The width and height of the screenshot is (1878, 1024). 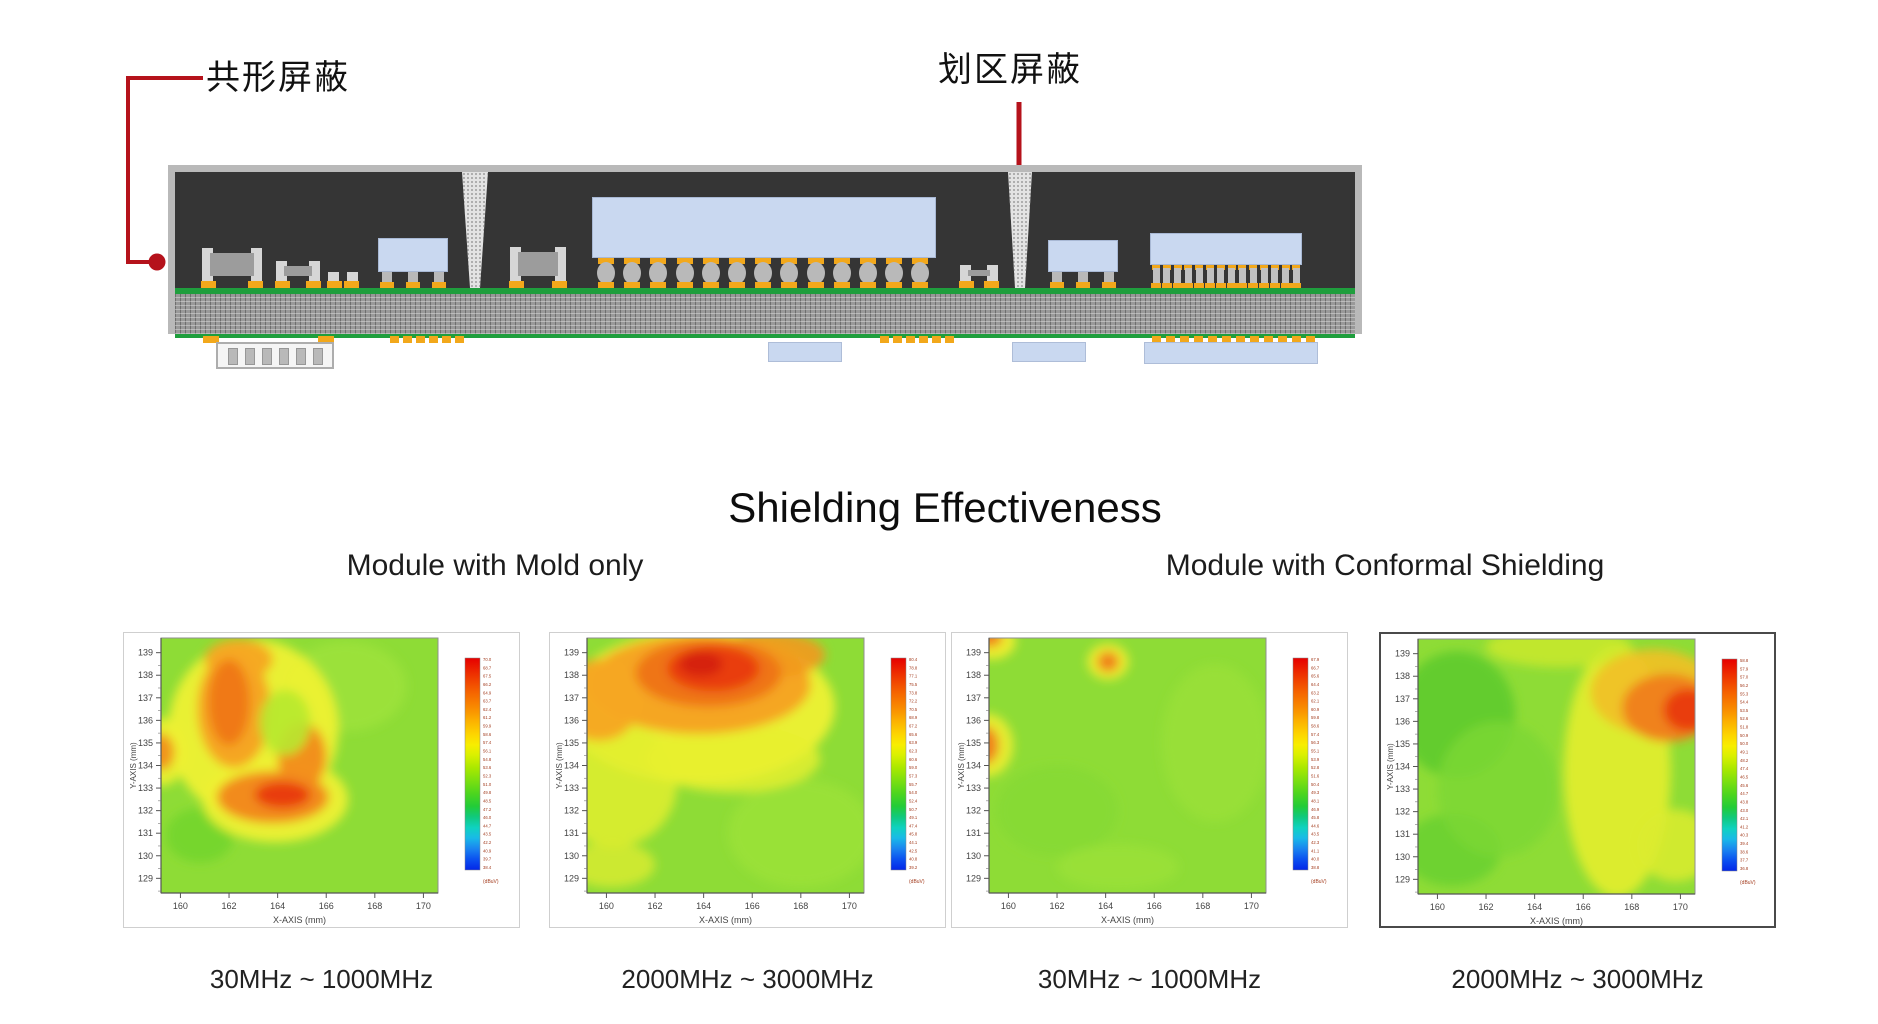 I want to click on passive-body, so click(x=979, y=273).